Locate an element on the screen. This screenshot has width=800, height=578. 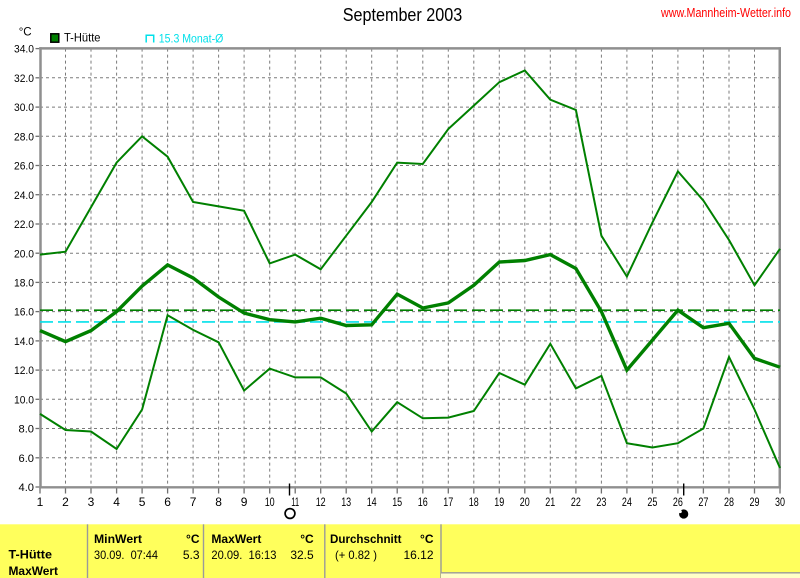
svg-text: 8 is located at coordinates (218, 502).